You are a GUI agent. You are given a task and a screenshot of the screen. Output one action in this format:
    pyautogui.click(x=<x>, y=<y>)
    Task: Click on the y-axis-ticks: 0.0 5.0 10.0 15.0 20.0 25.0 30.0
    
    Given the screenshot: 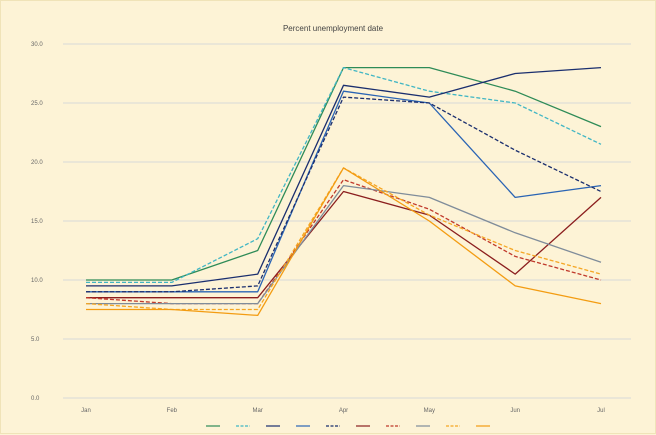 What is the action you would take?
    pyautogui.click(x=37, y=222)
    